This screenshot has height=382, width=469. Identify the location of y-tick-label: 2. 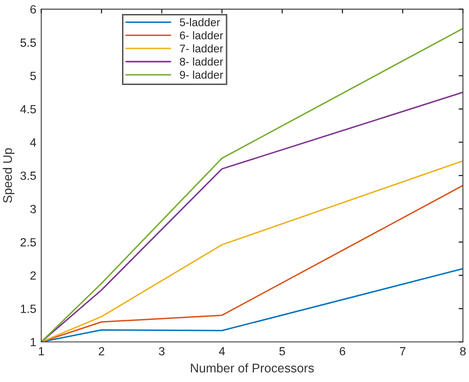
(33, 275).